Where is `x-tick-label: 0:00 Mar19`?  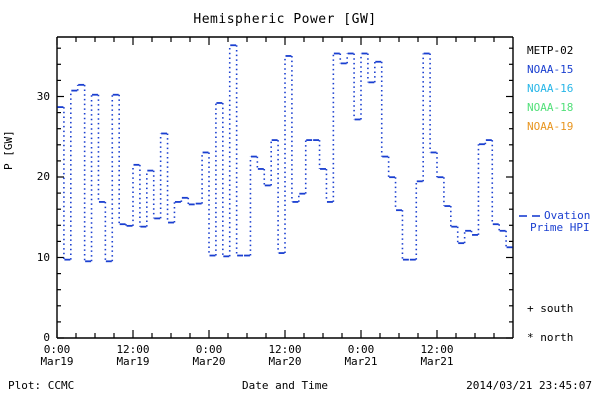 x-tick-label: 0:00 Mar19 is located at coordinates (57, 356).